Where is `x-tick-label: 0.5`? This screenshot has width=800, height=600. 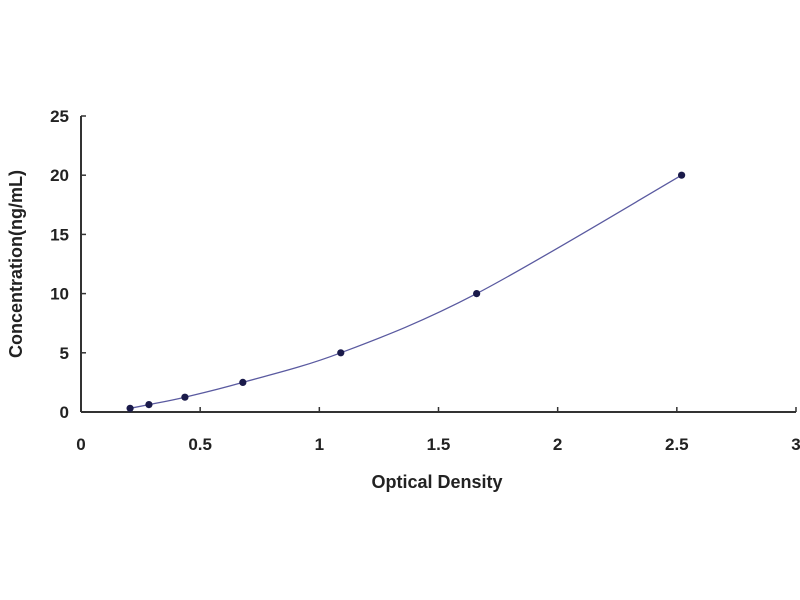
x-tick-label: 0.5 is located at coordinates (200, 444).